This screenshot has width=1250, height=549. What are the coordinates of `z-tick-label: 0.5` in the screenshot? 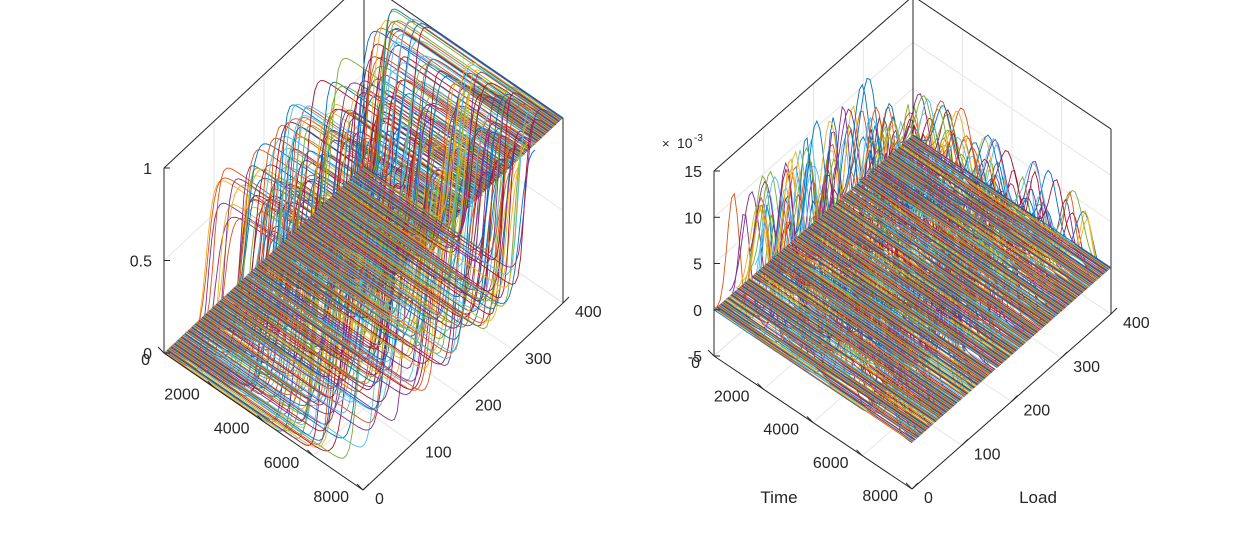 It's located at (141, 262).